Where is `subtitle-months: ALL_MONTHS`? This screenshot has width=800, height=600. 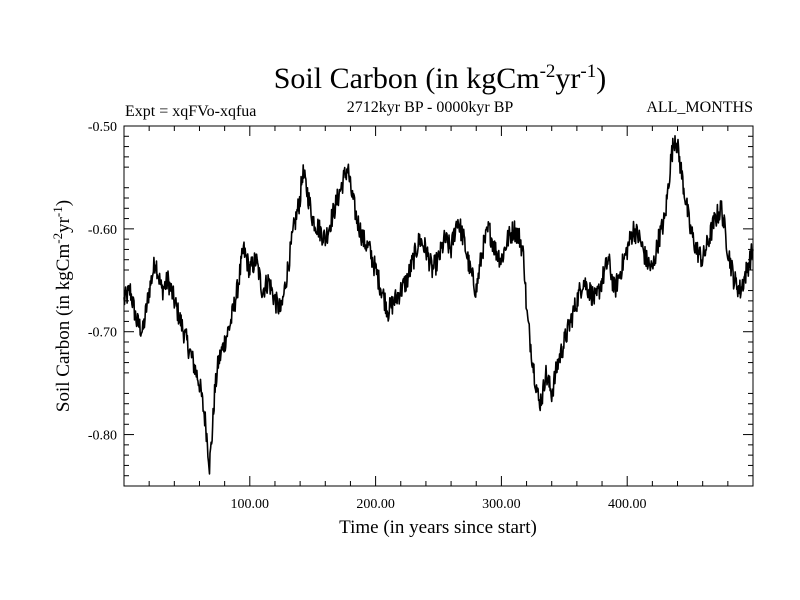 subtitle-months: ALL_MONTHS is located at coordinates (699, 107).